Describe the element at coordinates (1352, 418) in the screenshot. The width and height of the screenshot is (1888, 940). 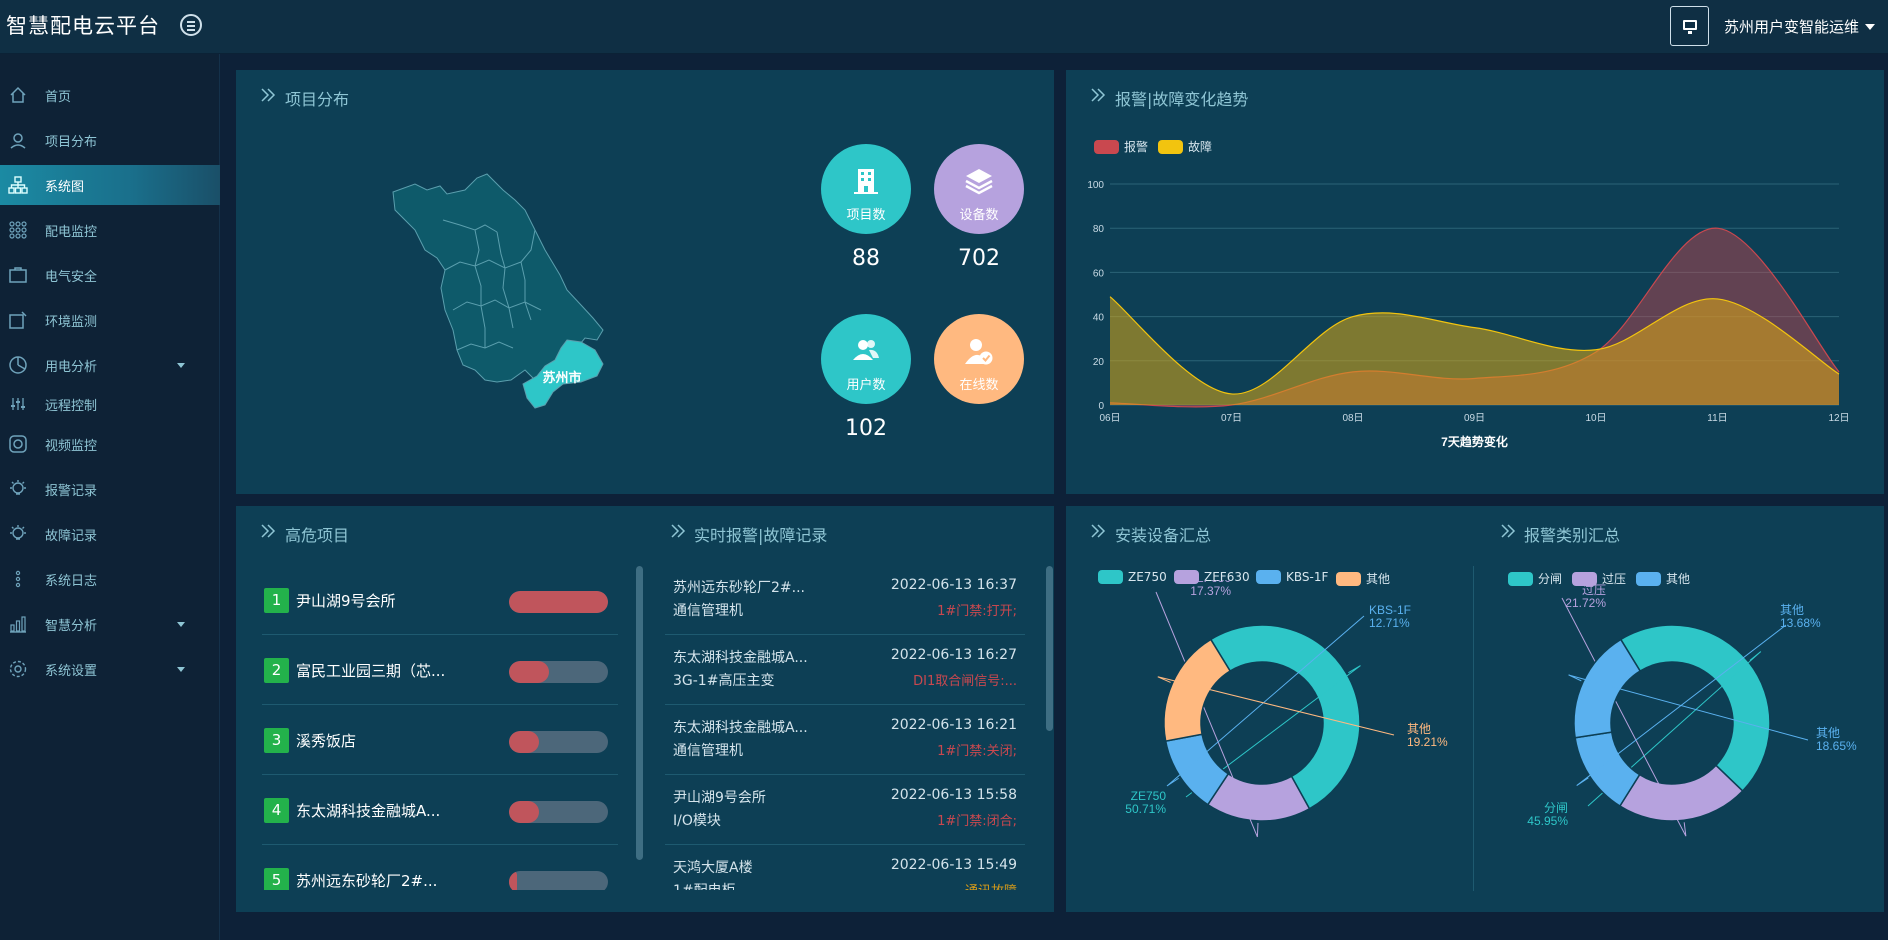
I see `x-tick-label: 08日` at that location.